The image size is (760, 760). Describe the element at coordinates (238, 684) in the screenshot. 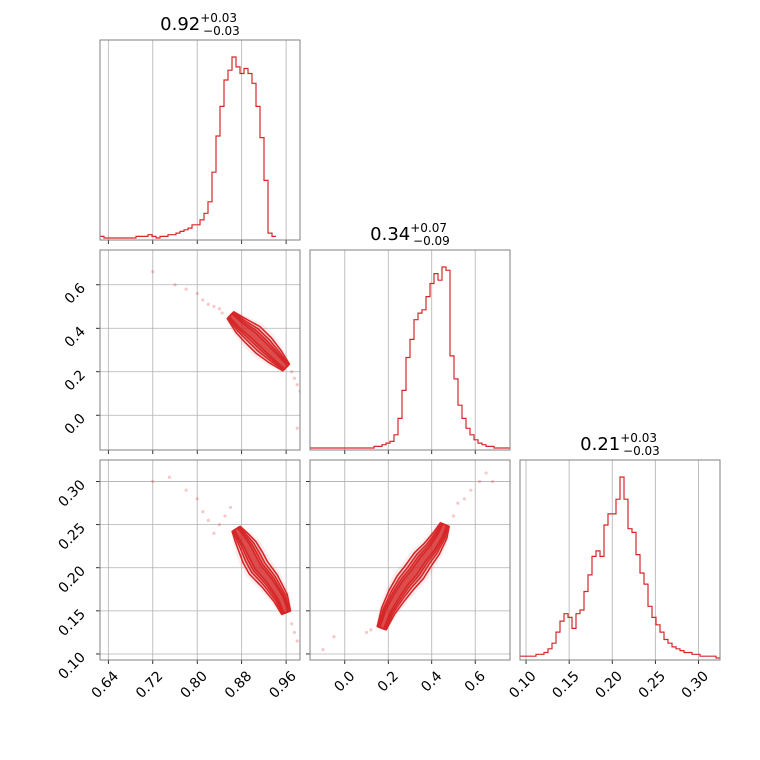

I see `x-tick-label: 0.88` at that location.